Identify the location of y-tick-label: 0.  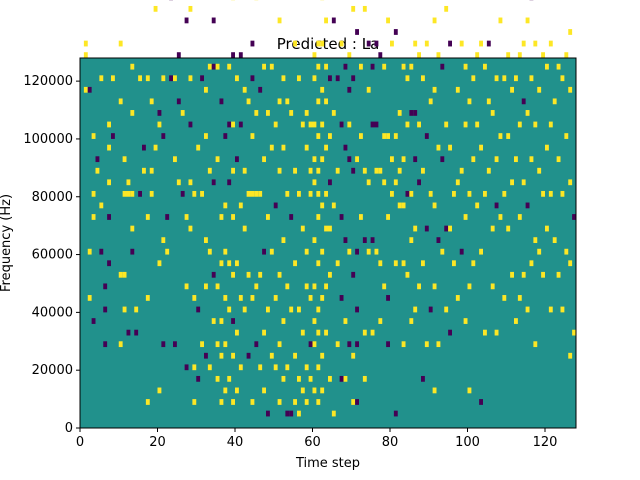
(69, 428).